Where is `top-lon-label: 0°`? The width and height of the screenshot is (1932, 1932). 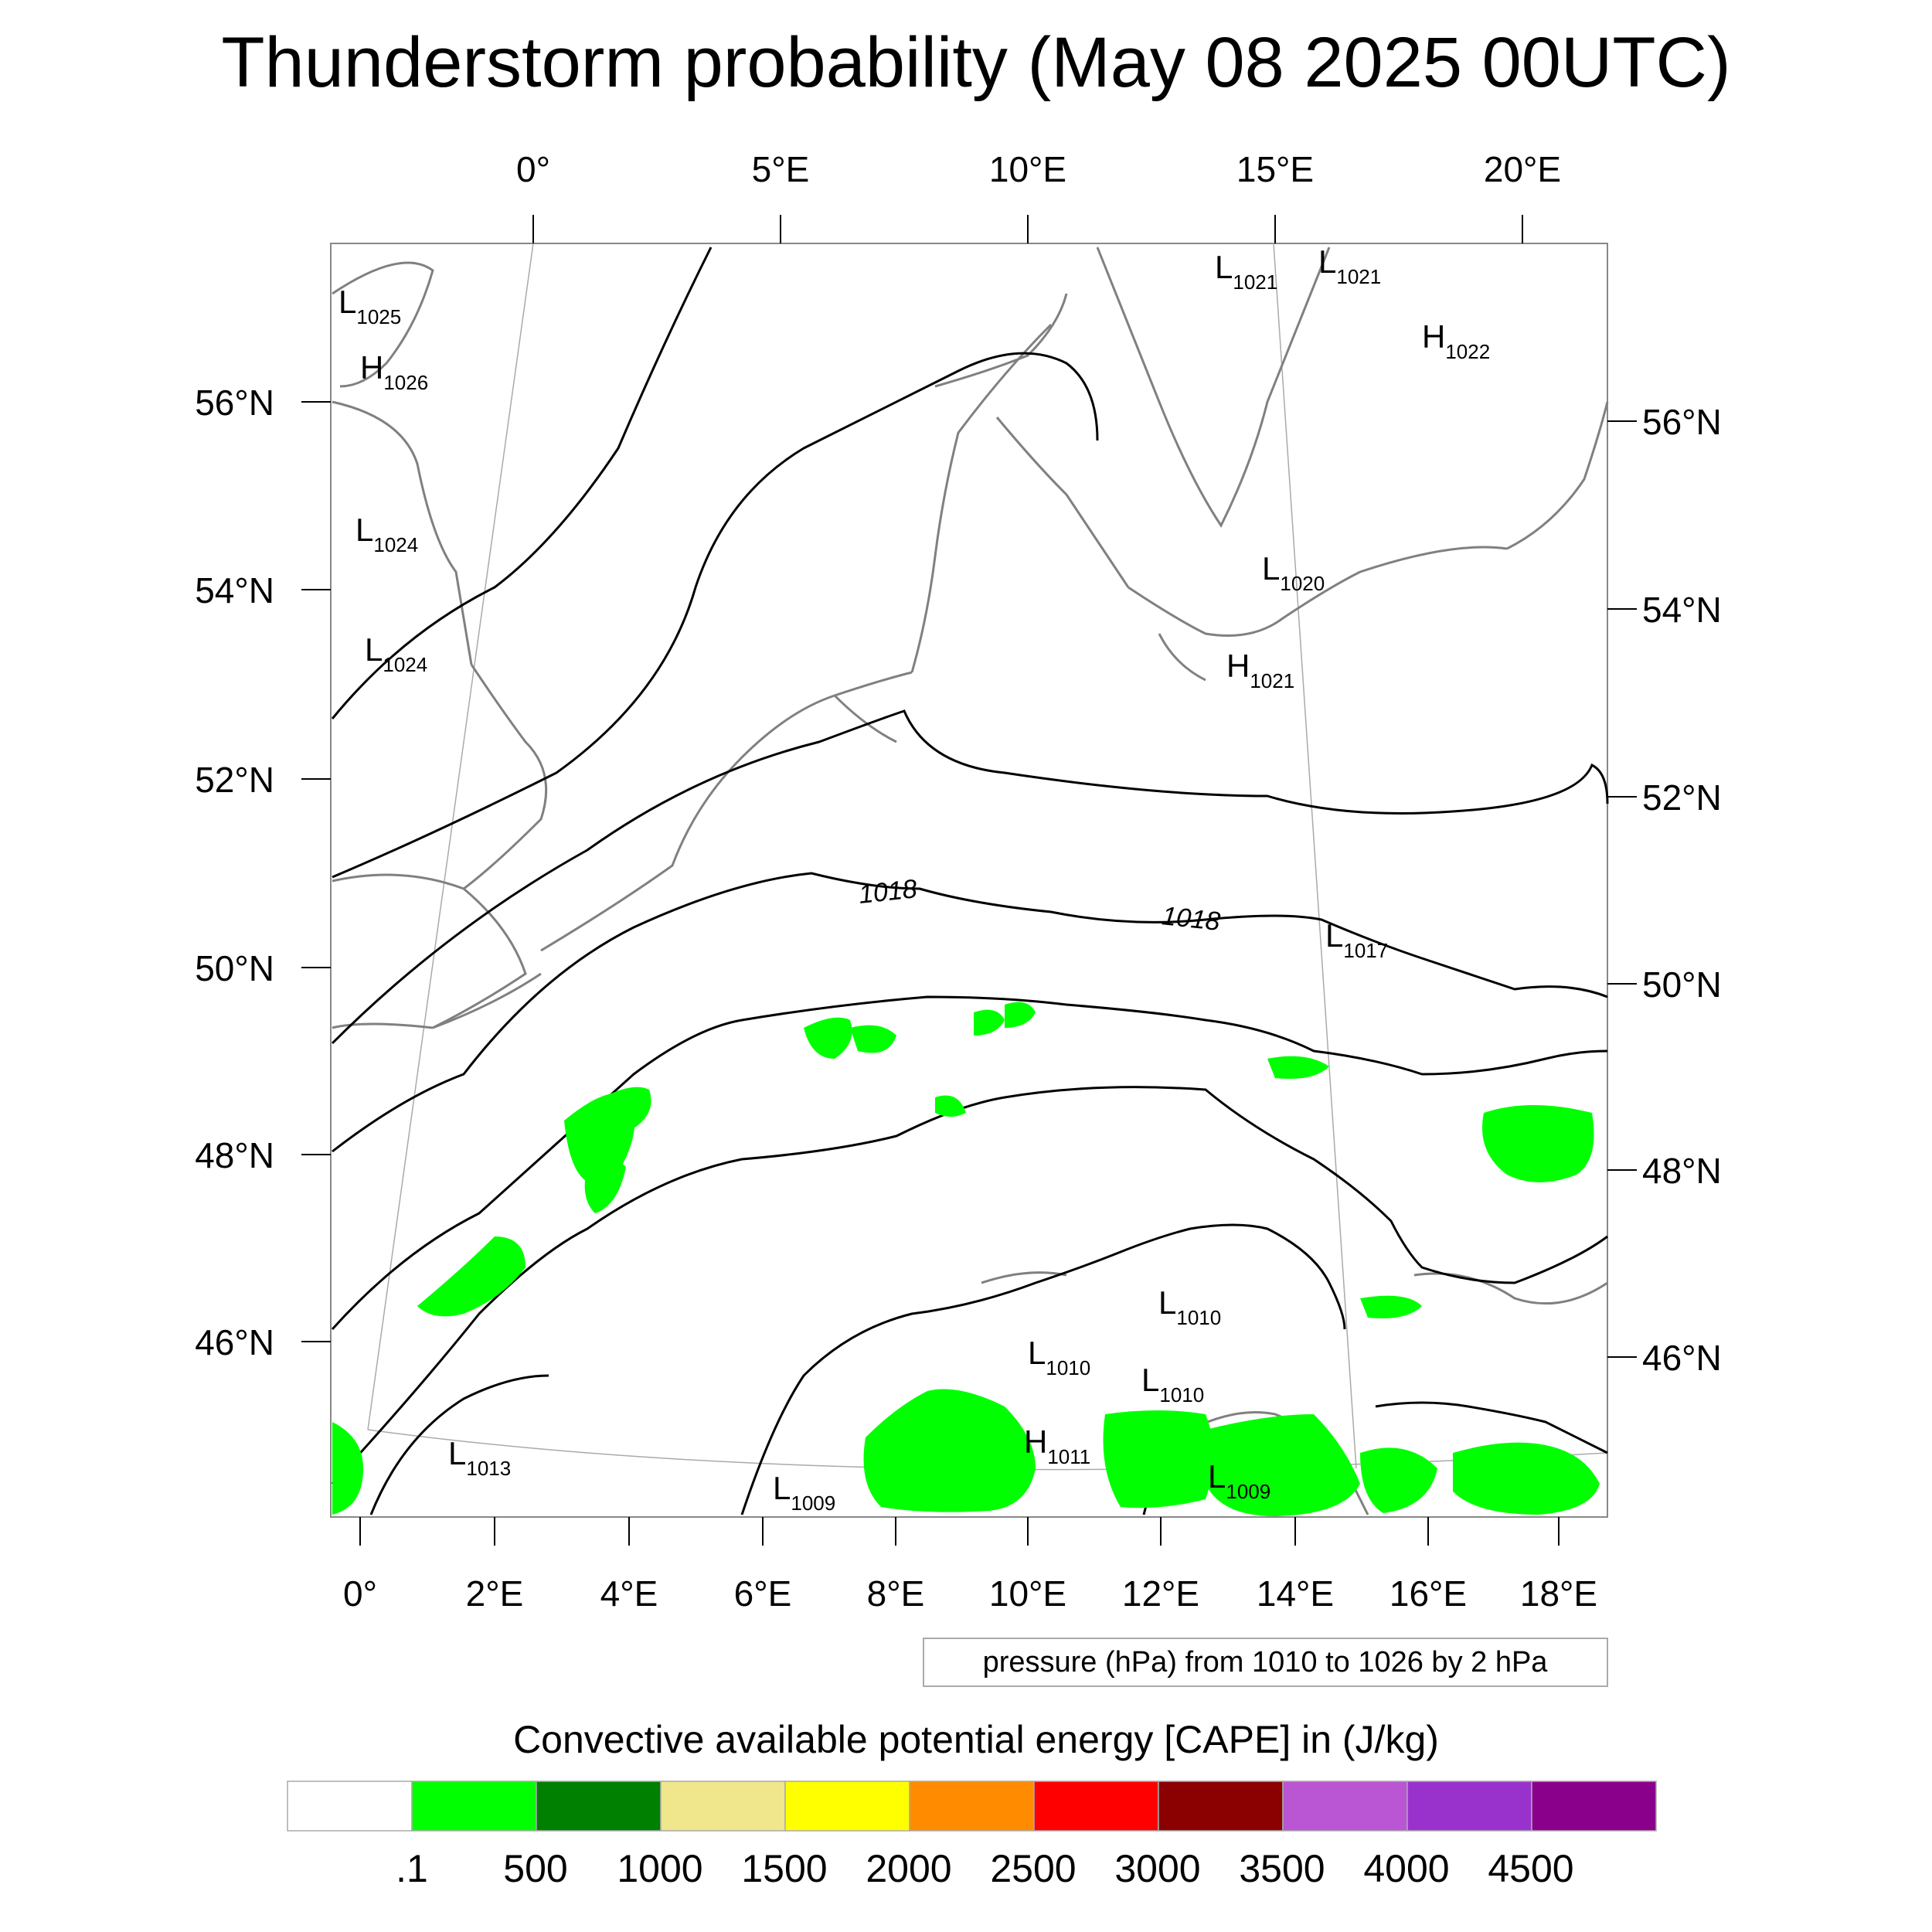 top-lon-label: 0° is located at coordinates (533, 169).